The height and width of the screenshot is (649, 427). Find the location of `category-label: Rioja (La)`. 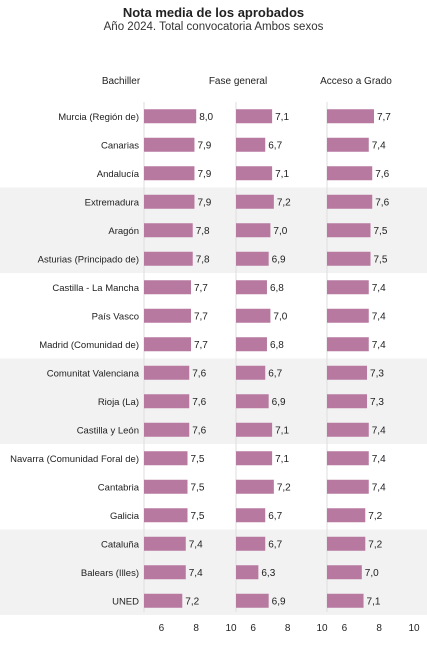

category-label: Rioja (La) is located at coordinates (118, 402).